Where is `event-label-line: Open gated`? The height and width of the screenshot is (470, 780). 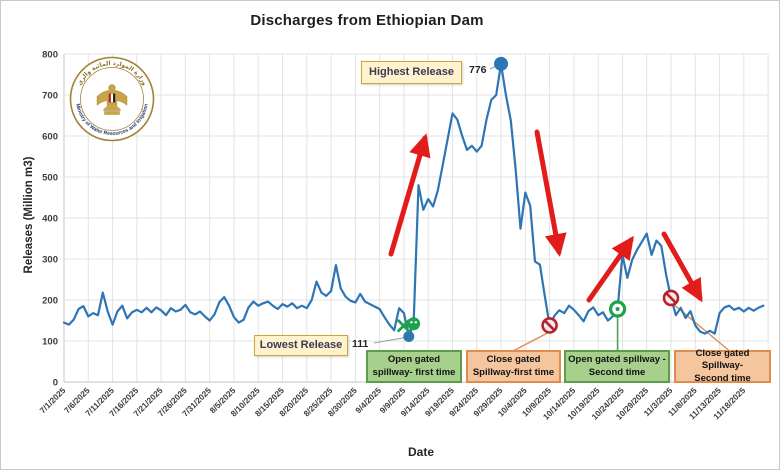 event-label-line: Open gated is located at coordinates (414, 360).